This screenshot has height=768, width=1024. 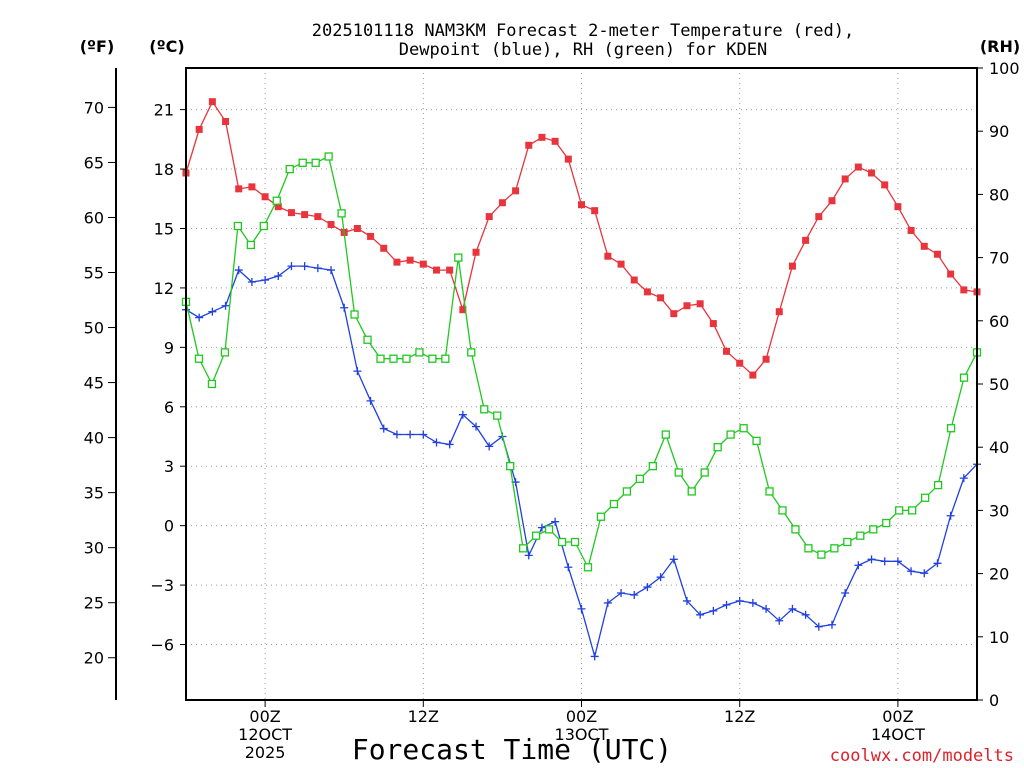 I want to click on rh-tick-label: 100, so click(x=1004, y=68).